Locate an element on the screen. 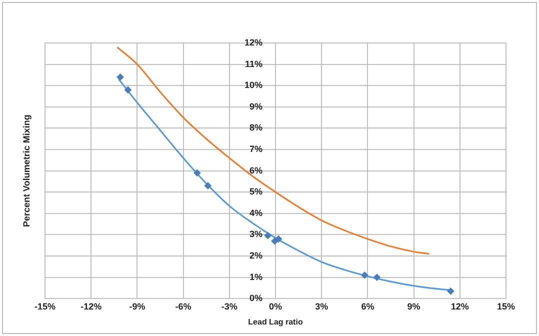  x-tick-label: -15% is located at coordinates (45, 306).